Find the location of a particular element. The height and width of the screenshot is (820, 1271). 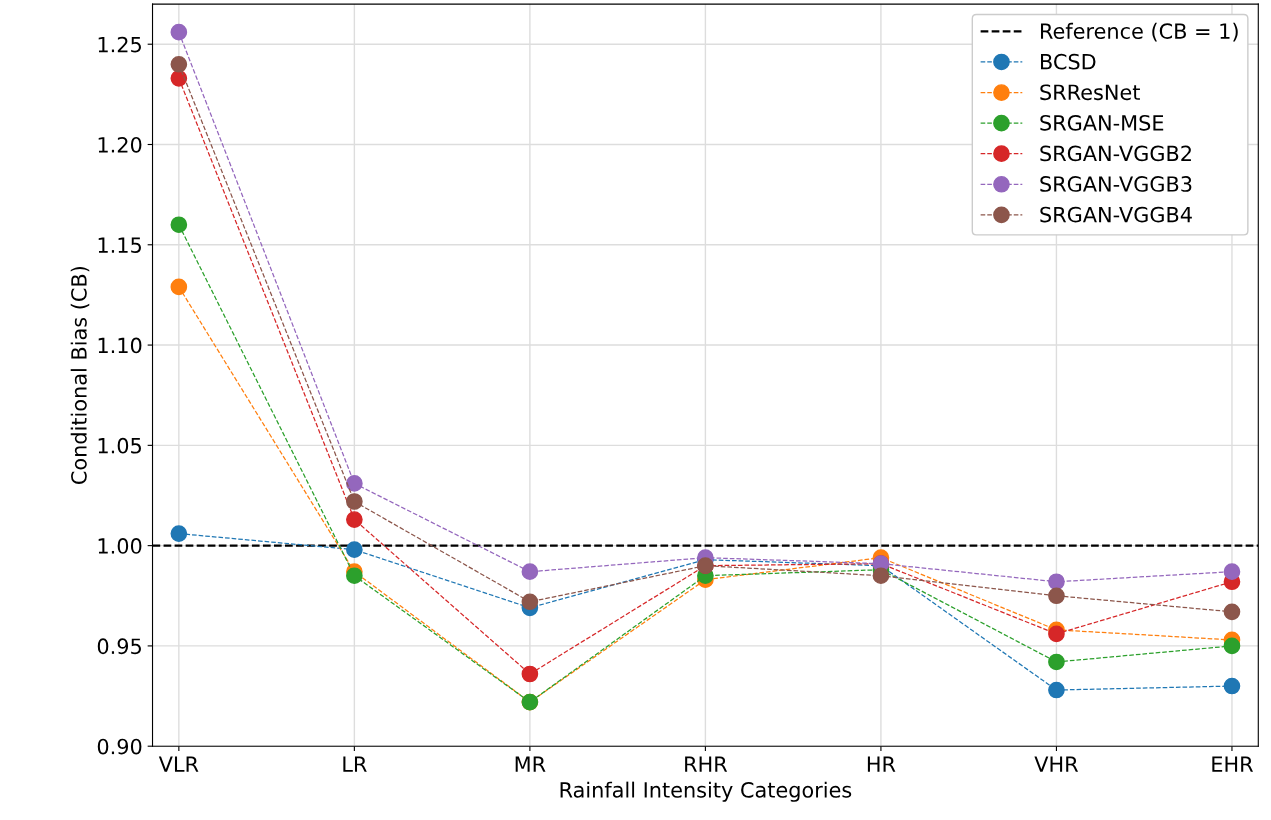

y-tick-label: 0.90 is located at coordinates (119, 746).